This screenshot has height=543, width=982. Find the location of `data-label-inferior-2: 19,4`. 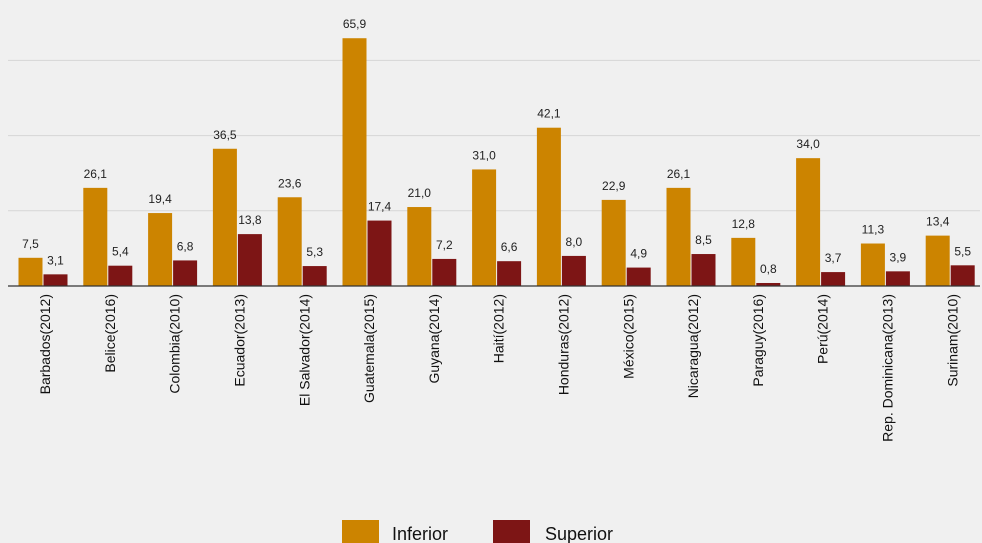

data-label-inferior-2: 19,4 is located at coordinates (160, 199).